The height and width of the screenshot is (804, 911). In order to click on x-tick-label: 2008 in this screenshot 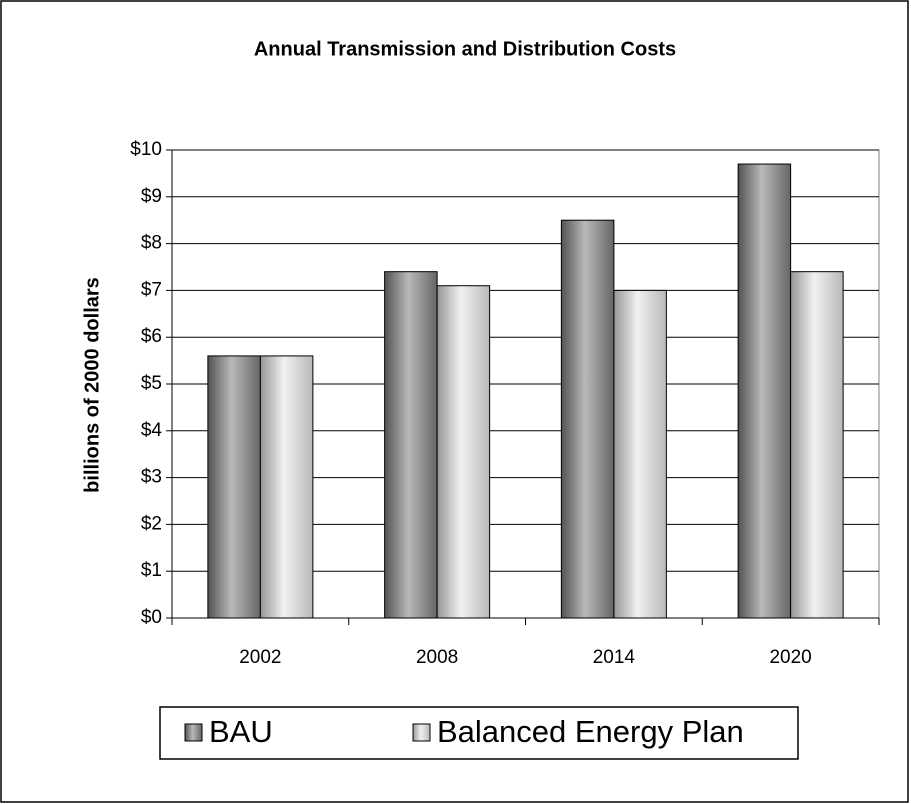, I will do `click(437, 657)`.